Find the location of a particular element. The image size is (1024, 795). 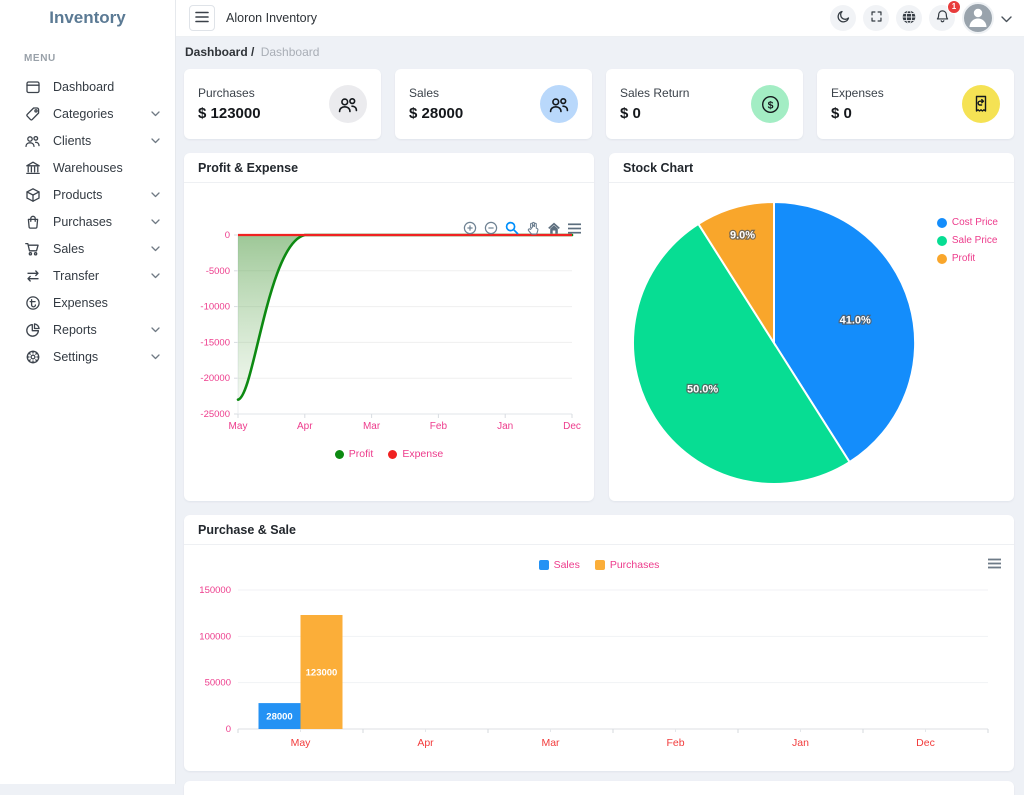

sidebar-item-categories: Categories is located at coordinates (87, 113).